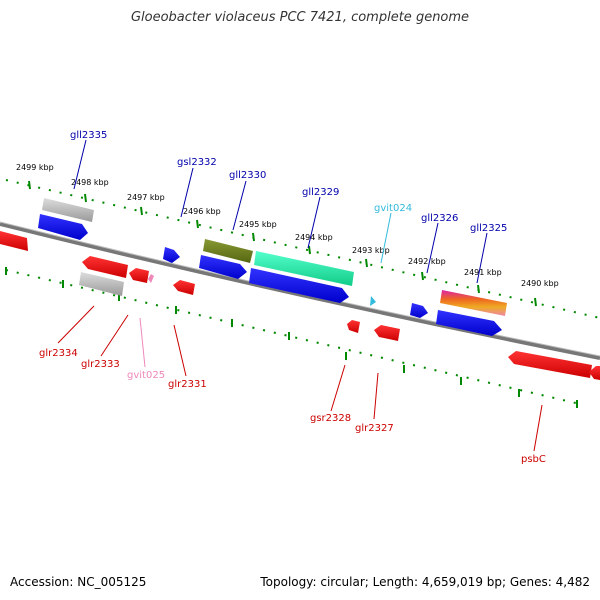 This screenshot has height=600, width=600. Describe the element at coordinates (247, 175) in the screenshot. I see `gene-label-gll2330: gll2330` at that location.